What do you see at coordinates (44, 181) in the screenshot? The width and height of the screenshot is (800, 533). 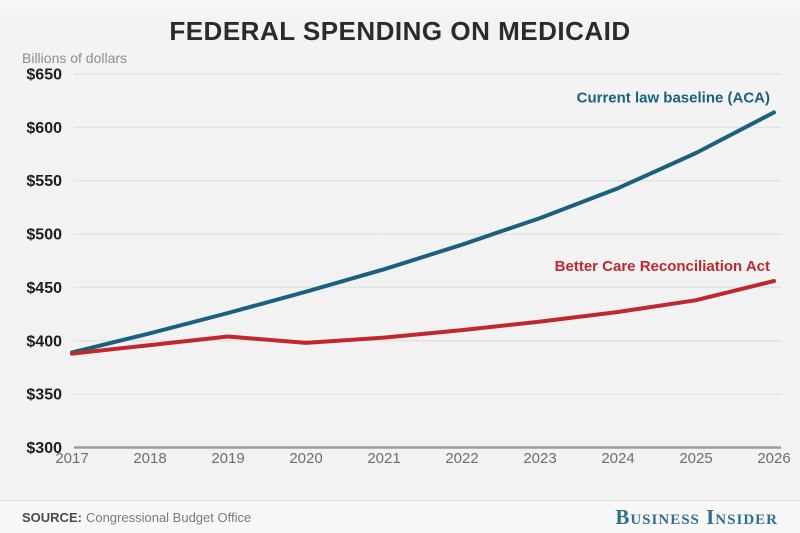 I see `y-tick-label: $550` at bounding box center [44, 181].